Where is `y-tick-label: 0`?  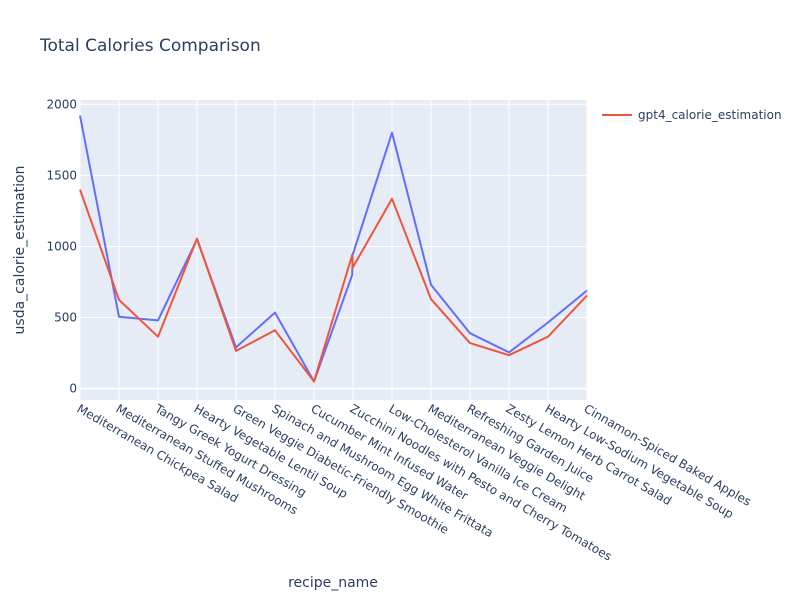 y-tick-label: 0 is located at coordinates (73, 389).